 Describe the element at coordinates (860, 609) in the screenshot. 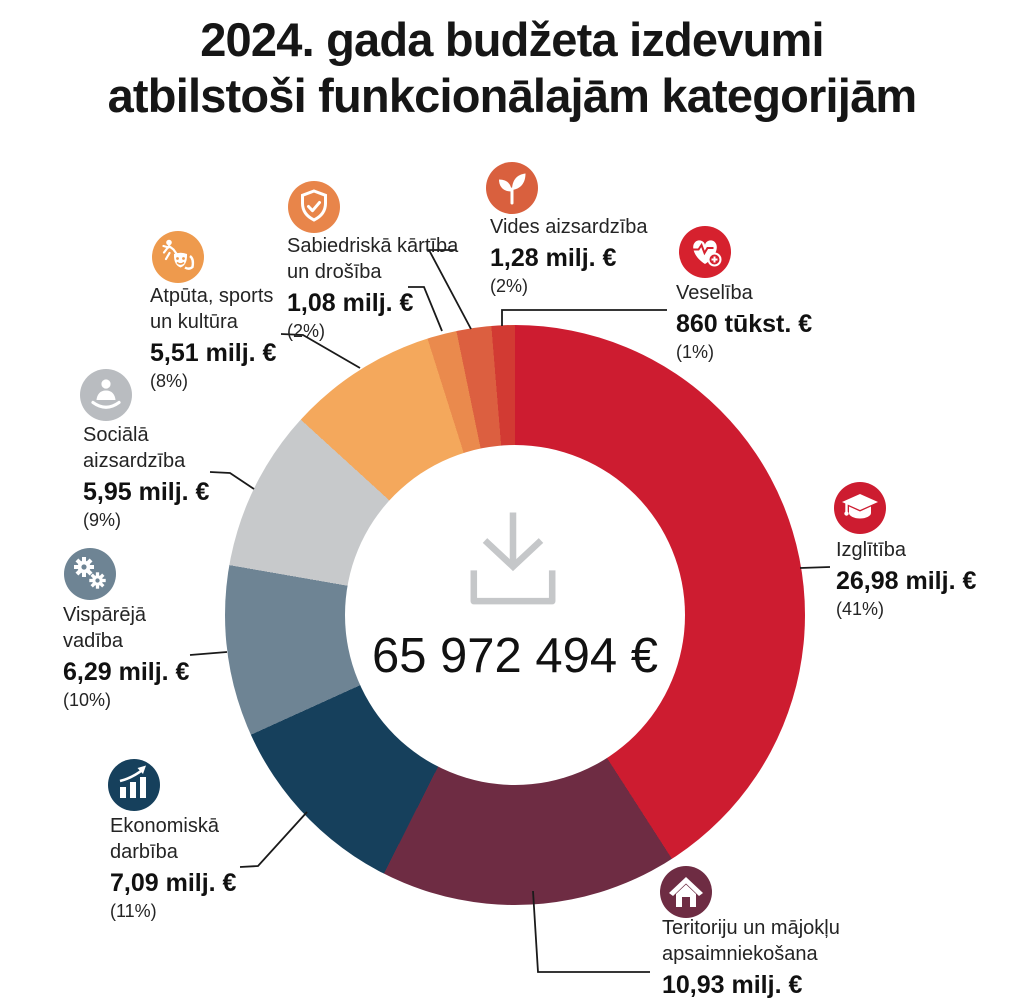

I see `category-percent: (41%)` at that location.